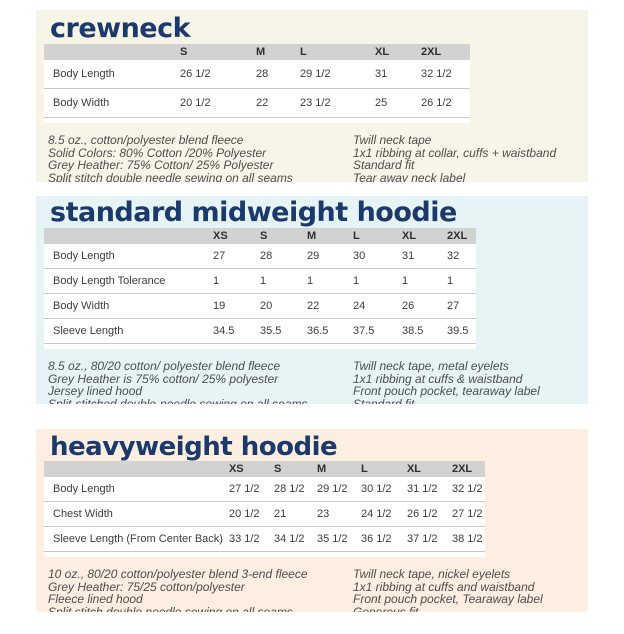 This screenshot has height=634, width=624. I want to click on detail-line: Tear away neck label, so click(409, 176).